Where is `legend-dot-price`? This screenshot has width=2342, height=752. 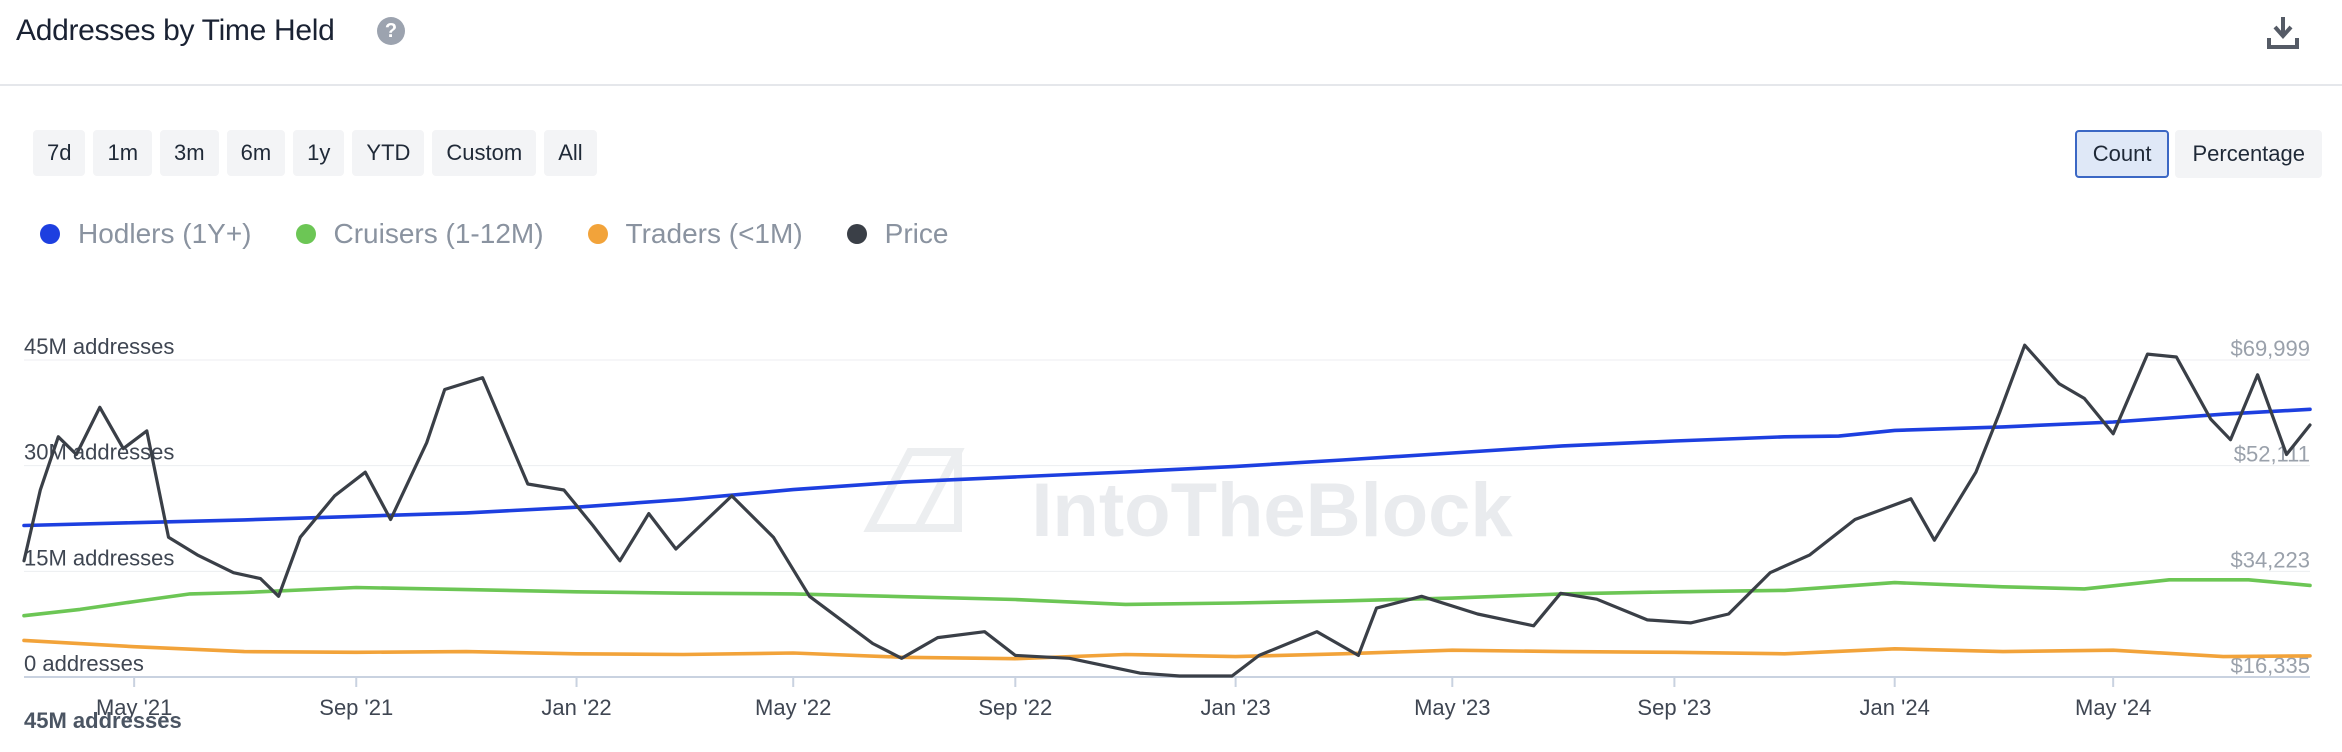
legend-dot-price is located at coordinates (856, 234).